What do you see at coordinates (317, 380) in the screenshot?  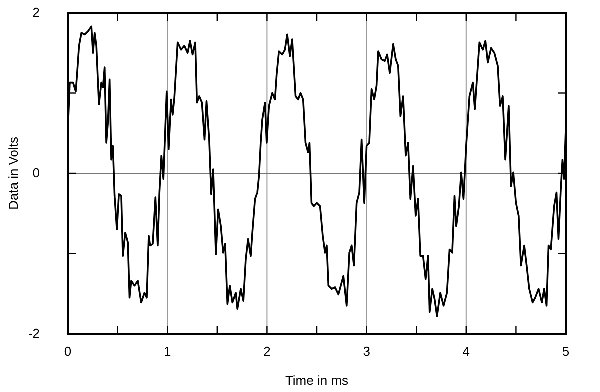 I see `x-axis-title: Time in ms` at bounding box center [317, 380].